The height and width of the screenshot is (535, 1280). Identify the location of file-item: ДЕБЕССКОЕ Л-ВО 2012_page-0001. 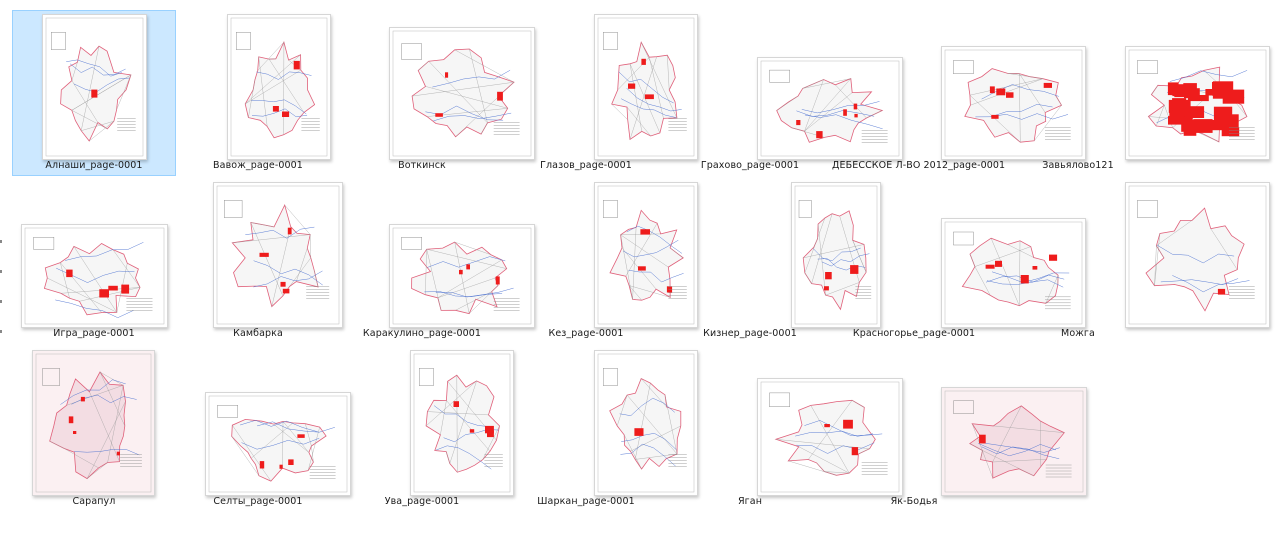
(959, 93).